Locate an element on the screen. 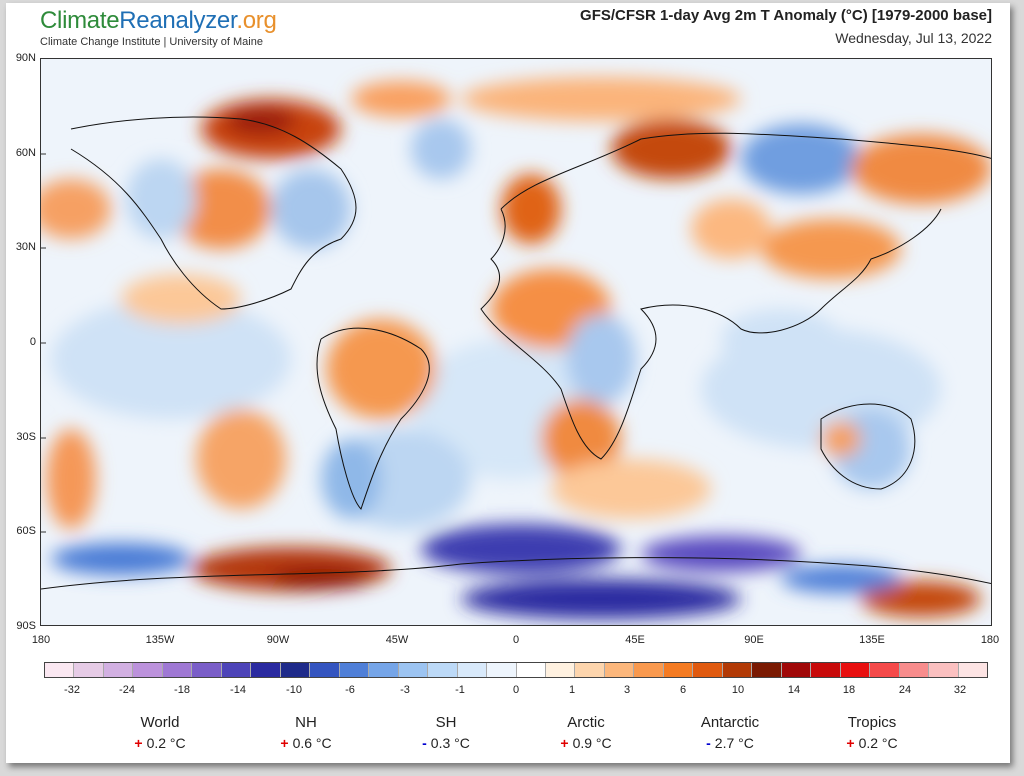 The height and width of the screenshot is (776, 1024). lon-tick-135w: 135W is located at coordinates (160, 640).